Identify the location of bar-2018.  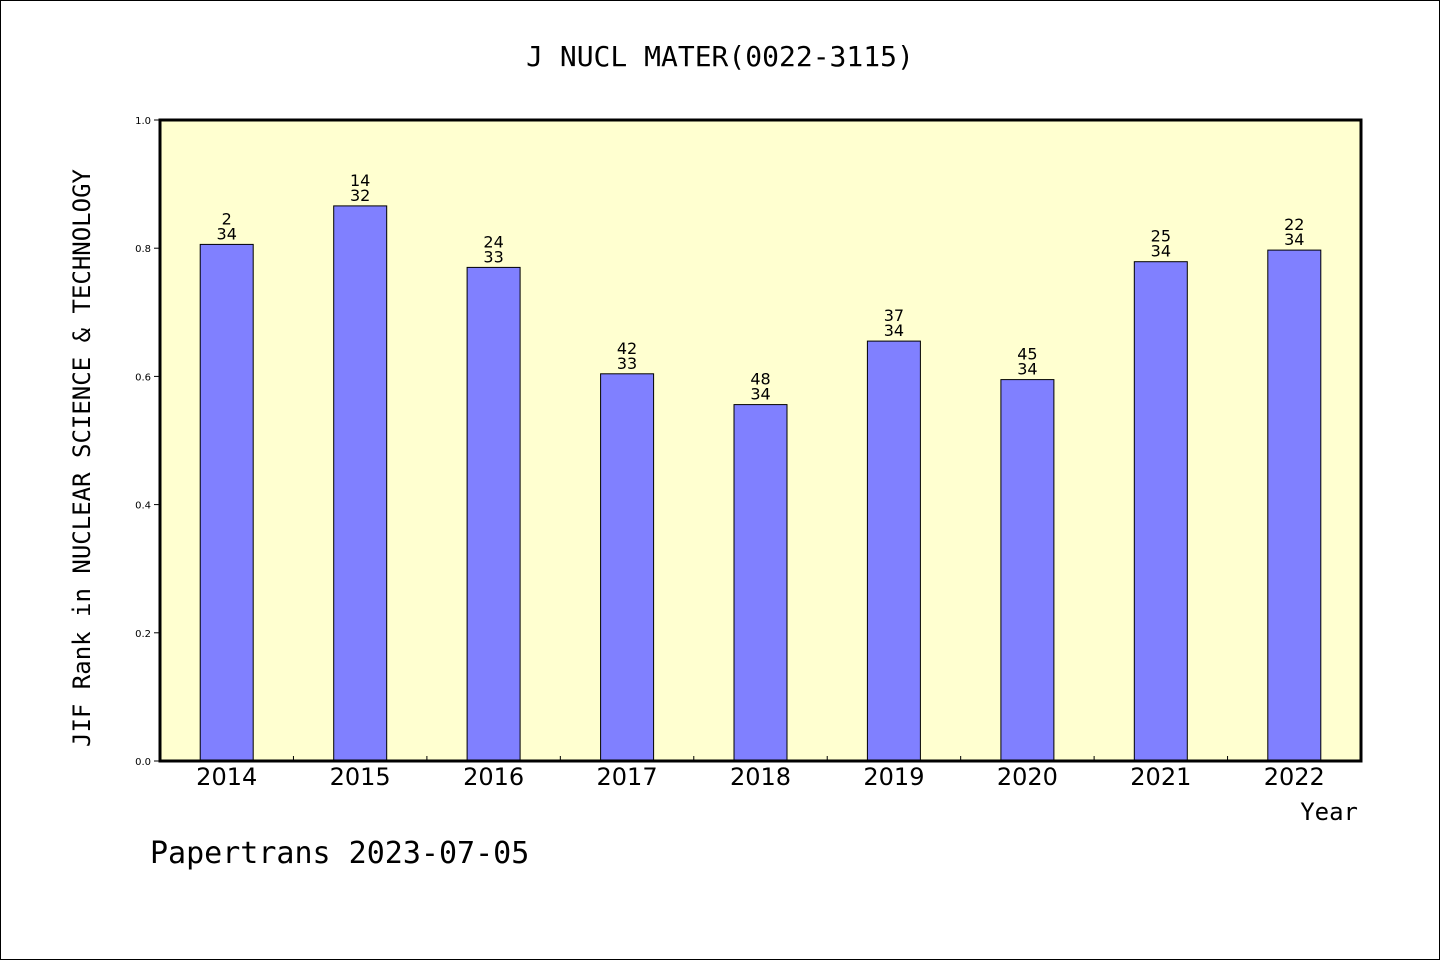
(760, 583).